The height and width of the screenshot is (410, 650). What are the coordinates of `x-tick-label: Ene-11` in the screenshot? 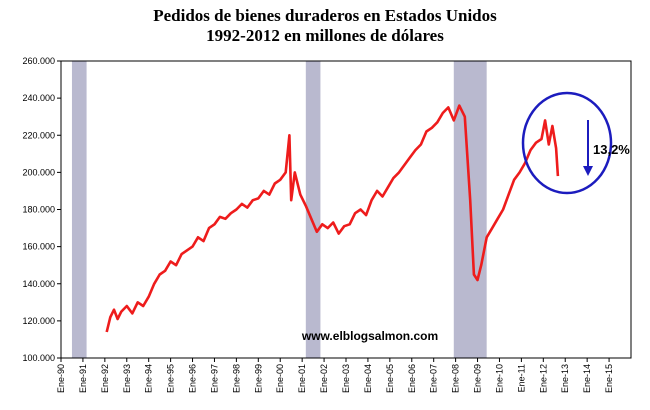 It's located at (521, 378).